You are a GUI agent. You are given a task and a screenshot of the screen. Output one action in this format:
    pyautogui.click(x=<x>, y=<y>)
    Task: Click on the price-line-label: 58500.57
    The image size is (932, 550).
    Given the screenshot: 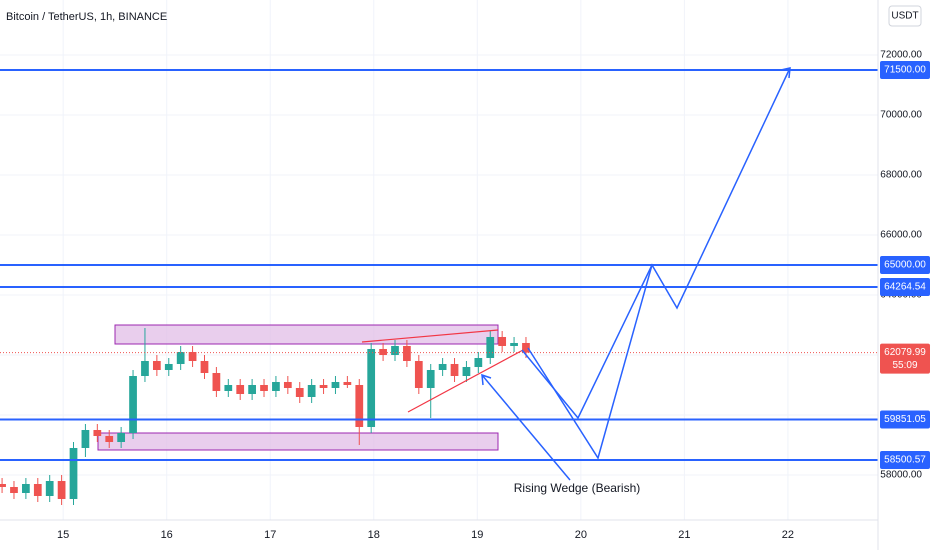 What is the action you would take?
    pyautogui.click(x=905, y=460)
    